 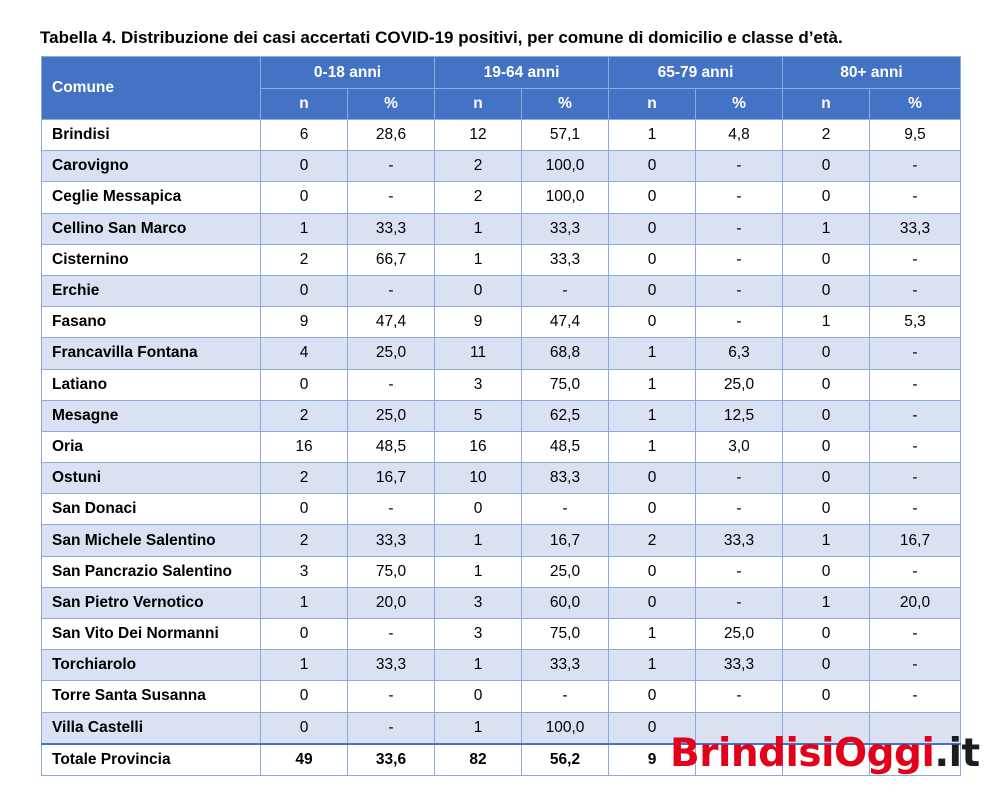 I want to click on comune-name: Cellino San Marco, so click(x=151, y=228).